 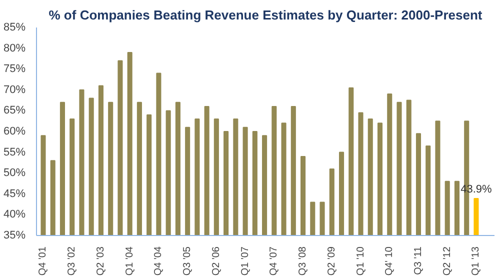 I want to click on x-tick-label: Q2 '12, so click(x=447, y=261).